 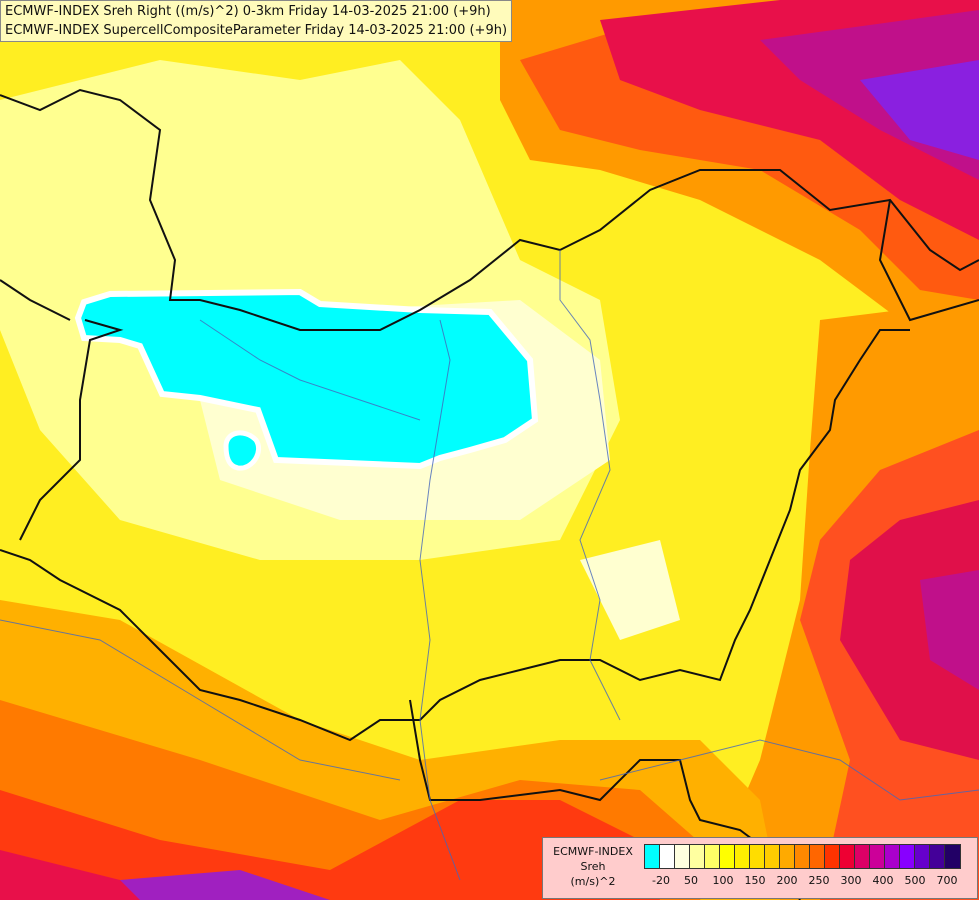 I want to click on legend-tick-label: 400, so click(x=883, y=880).